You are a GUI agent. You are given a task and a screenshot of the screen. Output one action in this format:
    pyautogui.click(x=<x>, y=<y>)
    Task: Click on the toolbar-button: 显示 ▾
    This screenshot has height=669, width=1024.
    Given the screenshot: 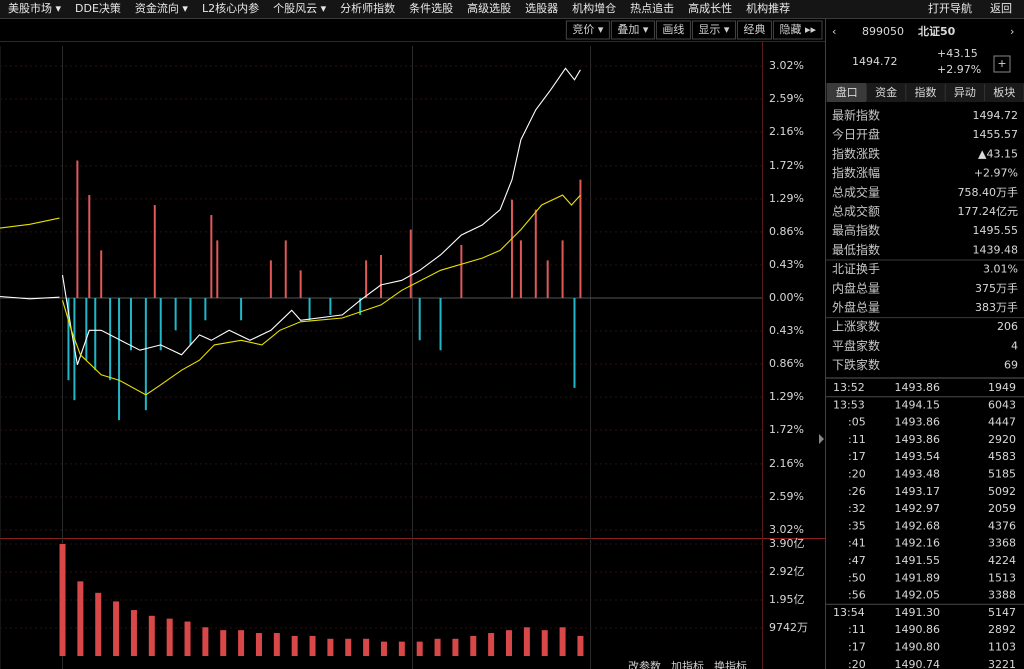 What is the action you would take?
    pyautogui.click(x=713, y=29)
    